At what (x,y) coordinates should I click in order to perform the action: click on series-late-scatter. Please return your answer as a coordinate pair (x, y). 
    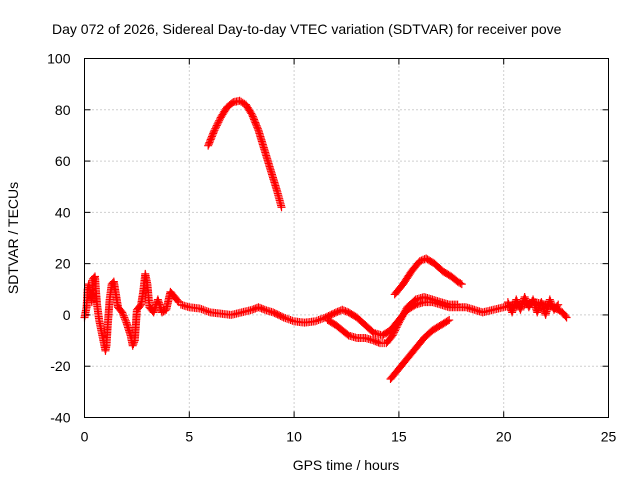
    Looking at the image, I should click on (533, 305).